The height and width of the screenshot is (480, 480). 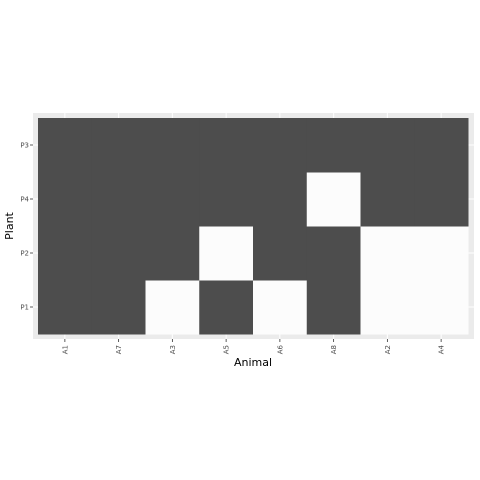 What do you see at coordinates (26, 227) in the screenshot?
I see `y-axis-ticks: P1 P2 P4 P3` at bounding box center [26, 227].